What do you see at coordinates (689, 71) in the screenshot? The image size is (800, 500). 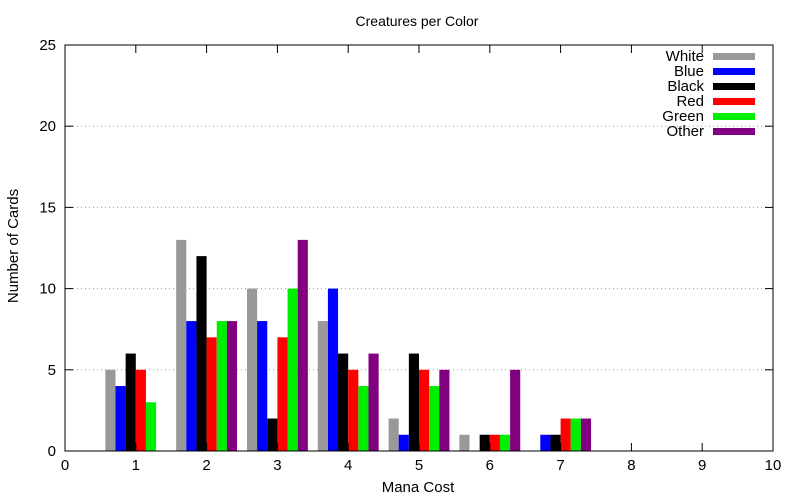 I see `legend-label: Blue` at bounding box center [689, 71].